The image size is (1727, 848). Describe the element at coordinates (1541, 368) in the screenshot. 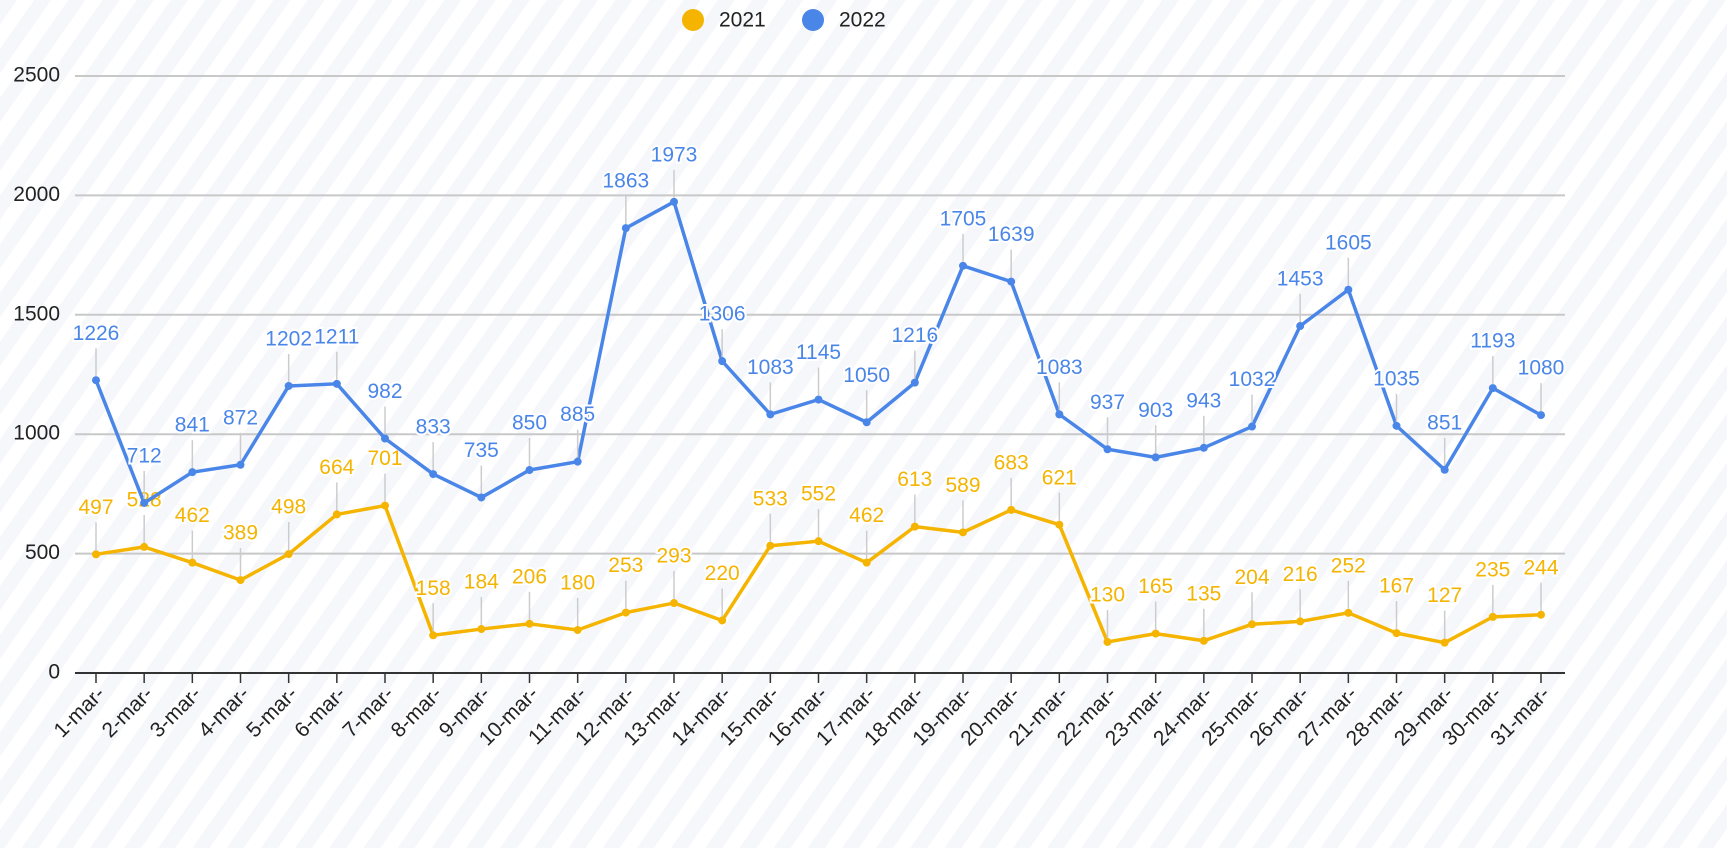

I see `data-label: 1080` at that location.